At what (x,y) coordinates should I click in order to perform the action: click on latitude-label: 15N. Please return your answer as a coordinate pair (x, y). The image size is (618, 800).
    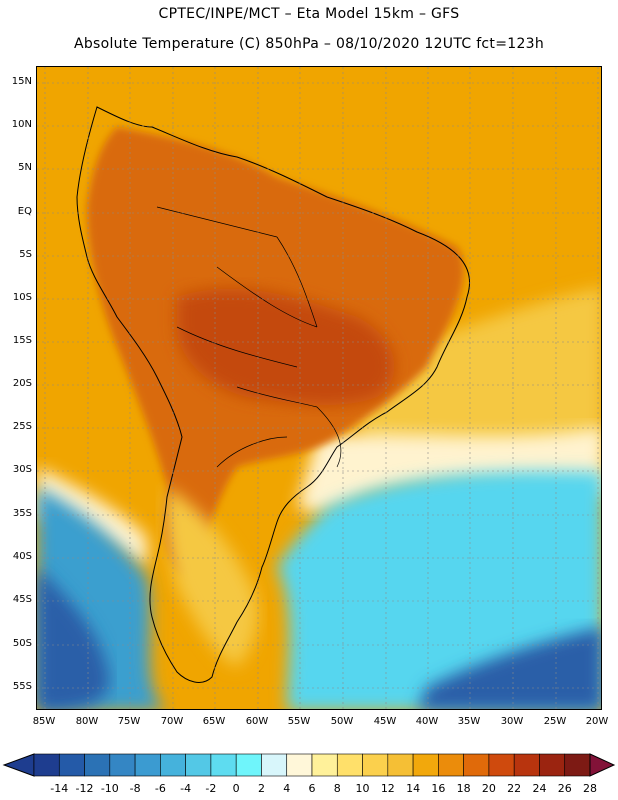
    Looking at the image, I should click on (21, 81).